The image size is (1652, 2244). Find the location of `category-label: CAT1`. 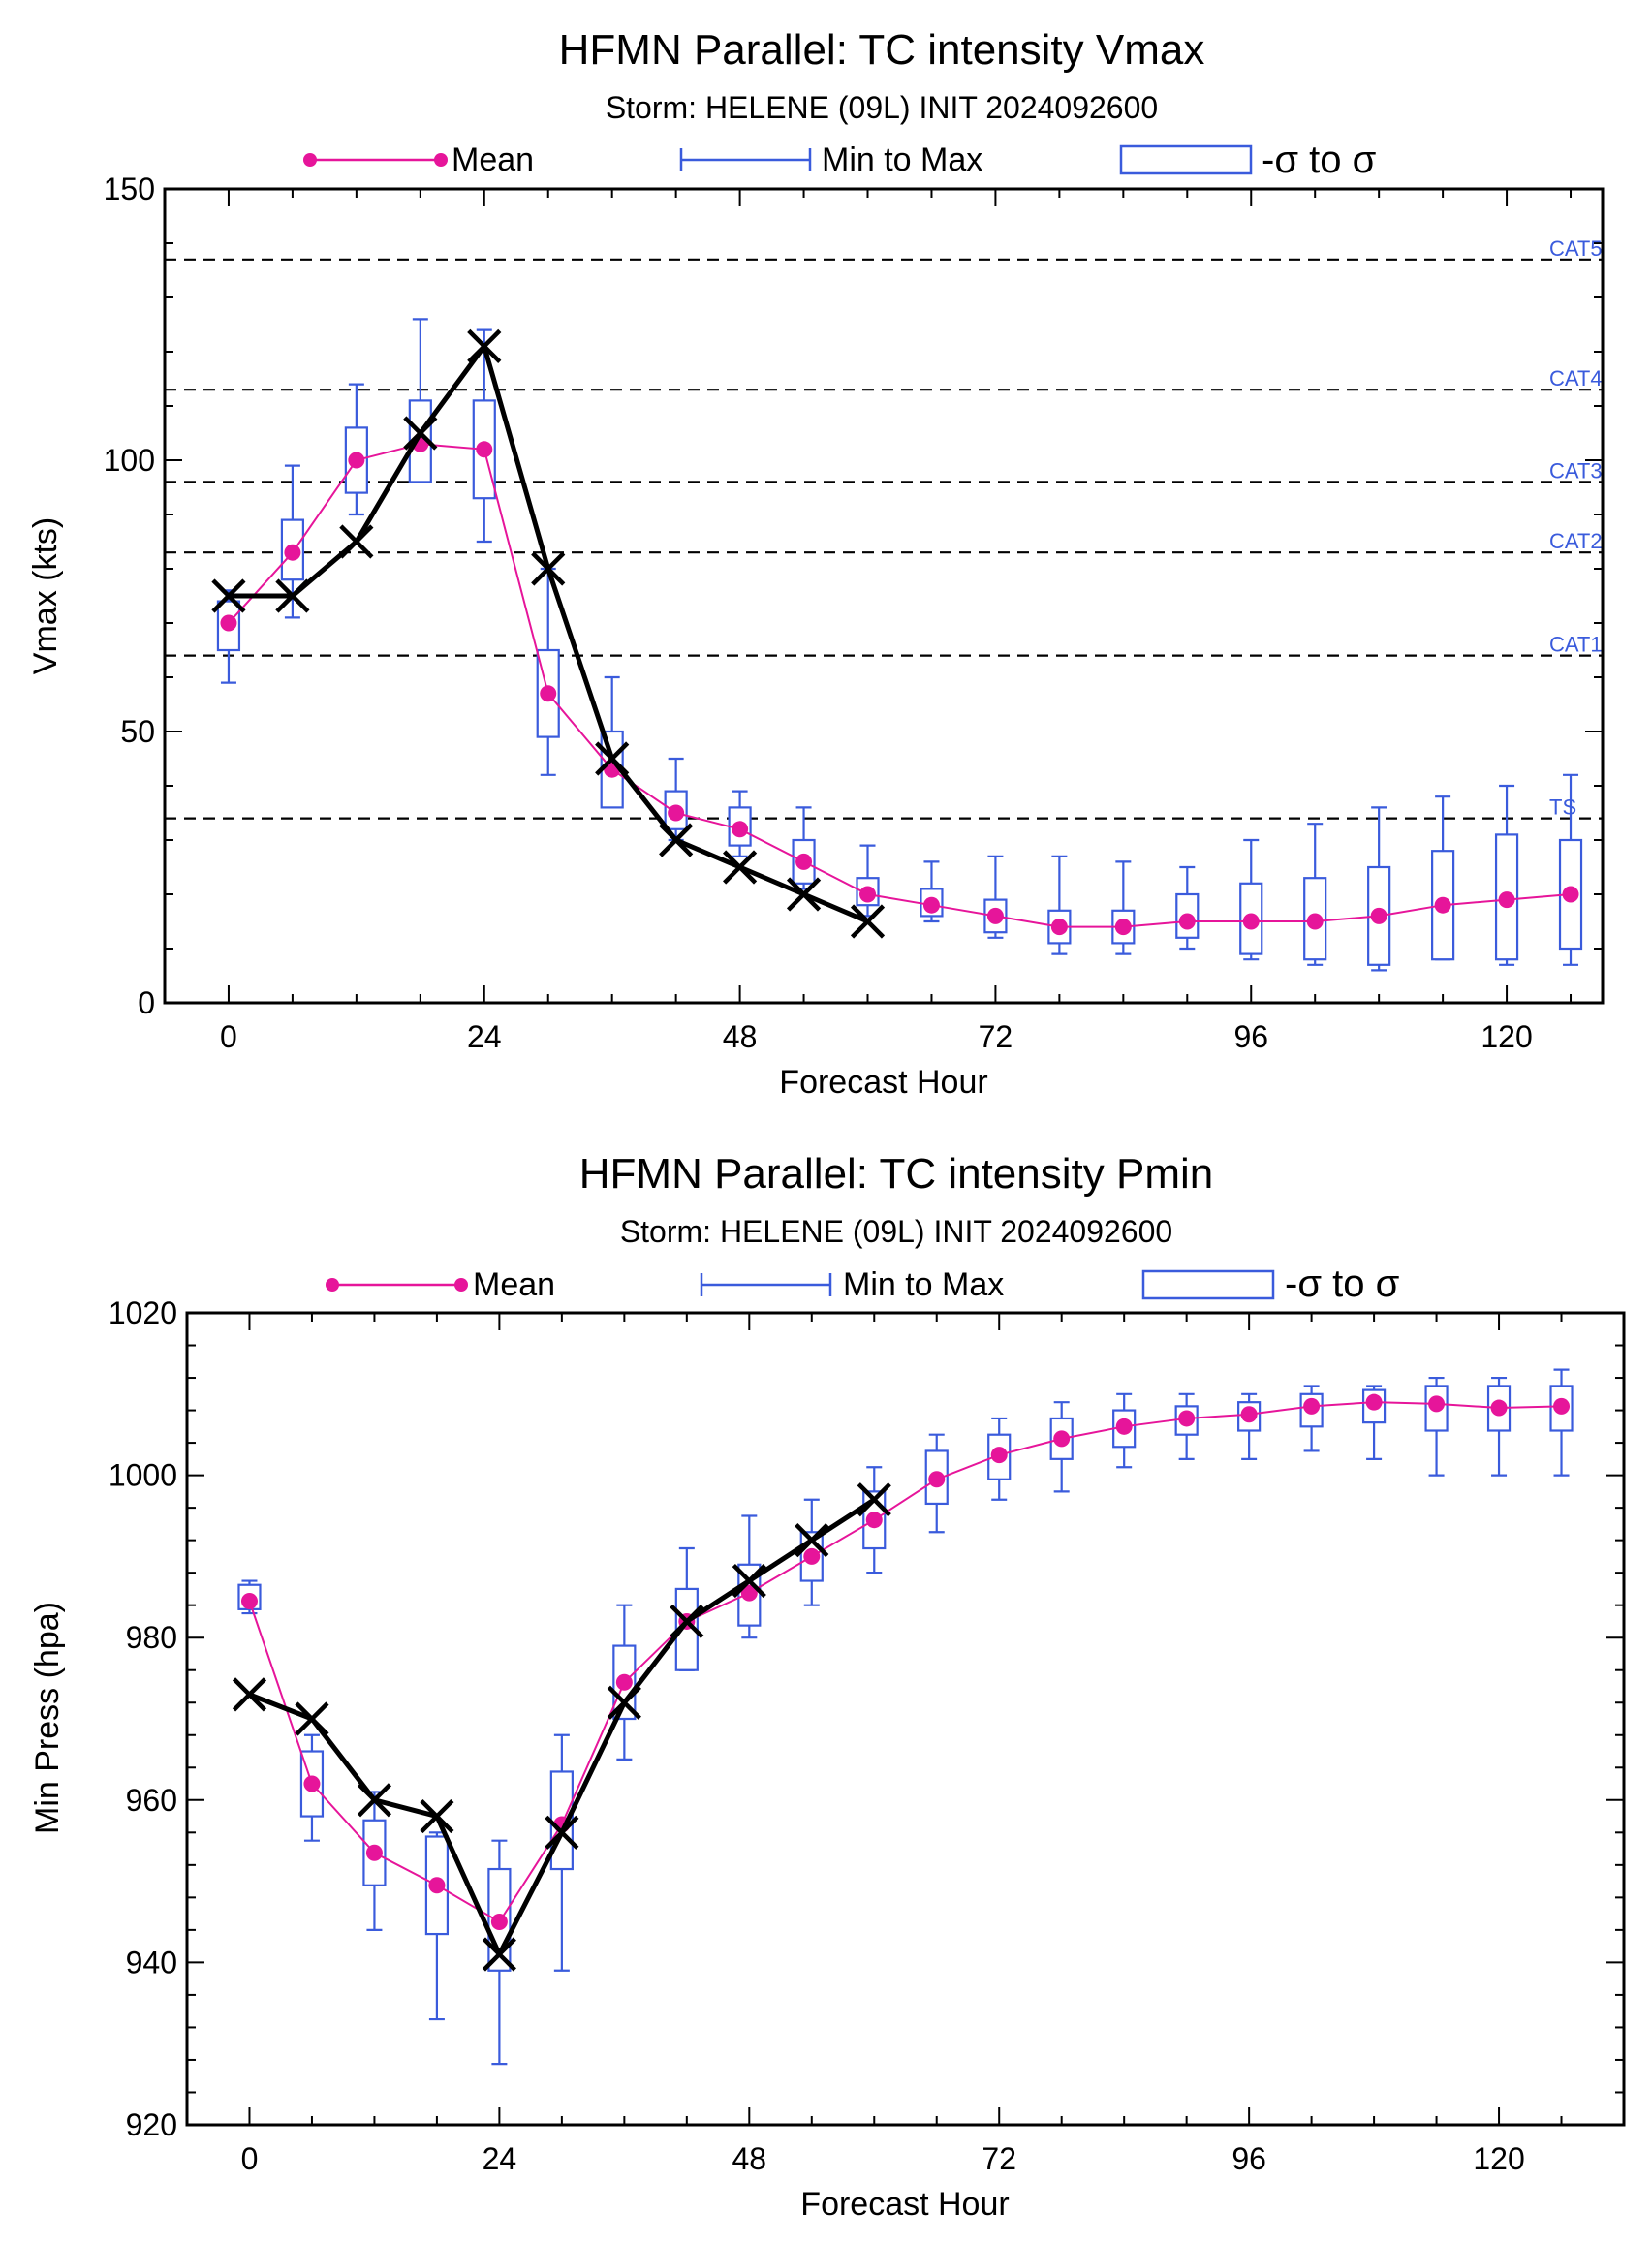

category-label: CAT1 is located at coordinates (1576, 645).